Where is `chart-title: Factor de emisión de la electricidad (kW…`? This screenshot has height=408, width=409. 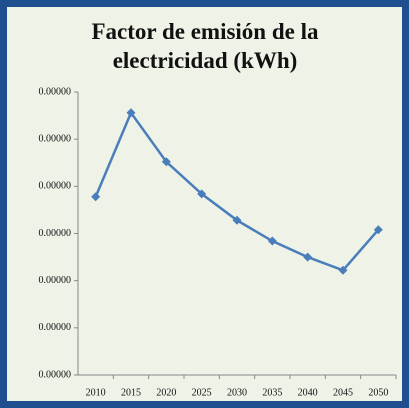 chart-title: Factor de emisión de la electricidad (kW… is located at coordinates (205, 46).